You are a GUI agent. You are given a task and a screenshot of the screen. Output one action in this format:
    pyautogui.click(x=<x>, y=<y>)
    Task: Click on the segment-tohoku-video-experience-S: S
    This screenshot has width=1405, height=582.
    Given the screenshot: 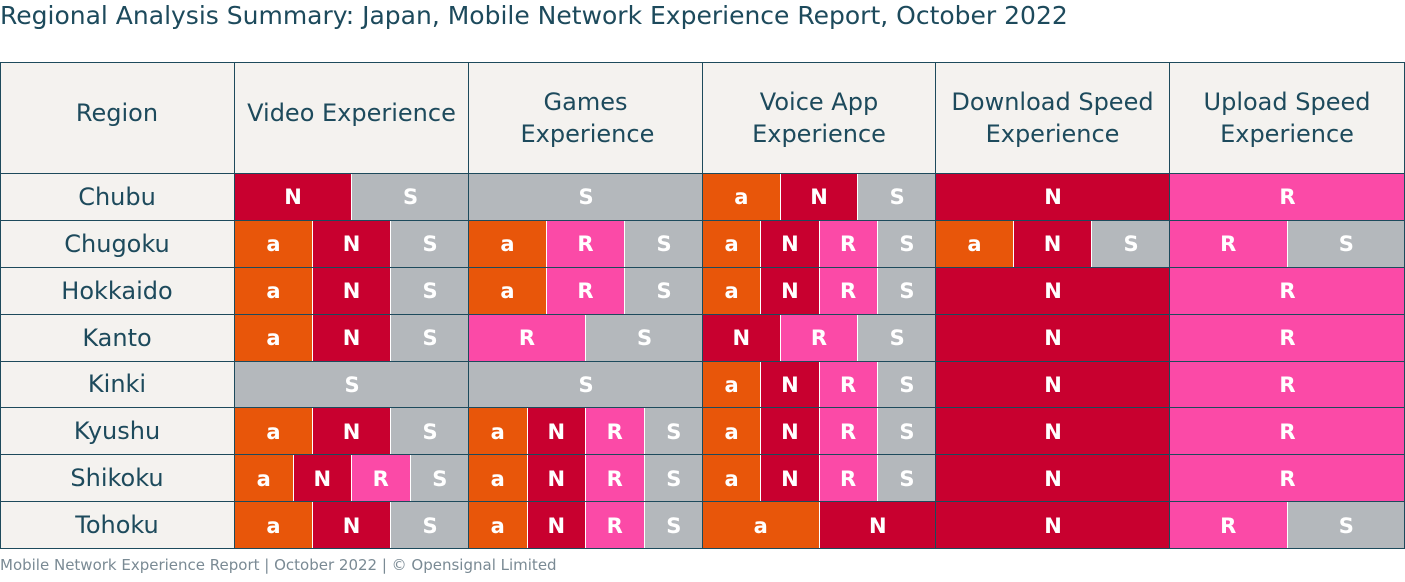 What is the action you would take?
    pyautogui.click(x=430, y=525)
    